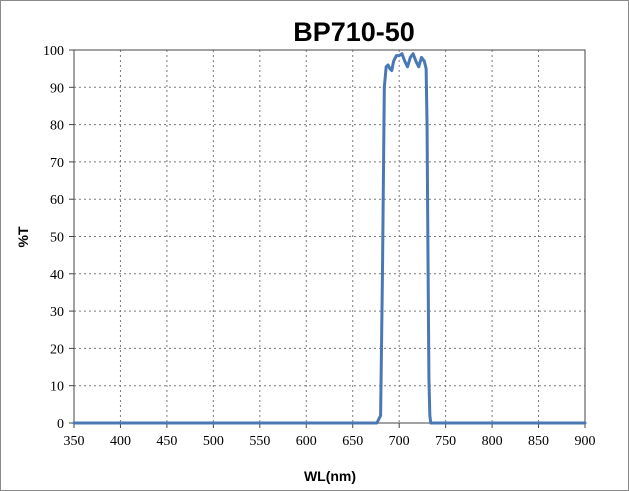 This screenshot has width=629, height=491. Describe the element at coordinates (259, 441) in the screenshot. I see `x-tick-label: 550` at that location.